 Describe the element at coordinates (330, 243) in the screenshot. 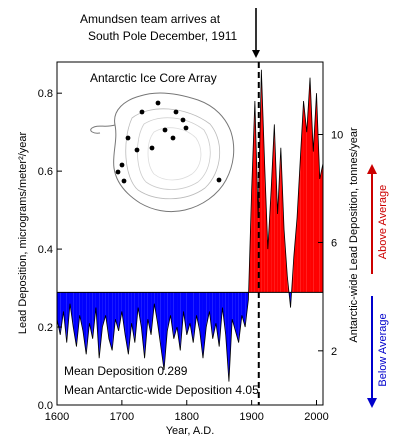

I see `y-axis-right-ticks: 2 6 10` at that location.